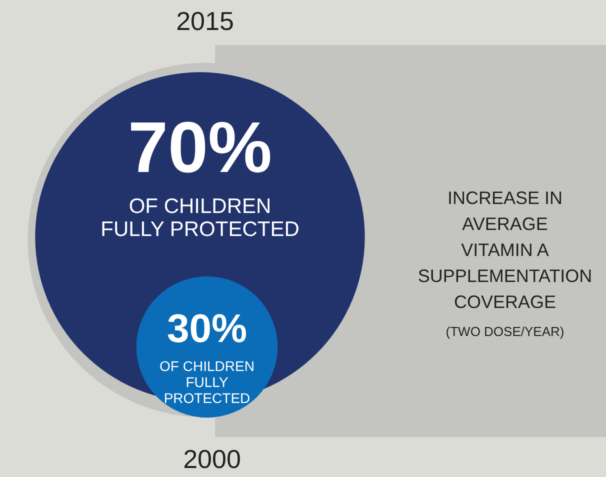 This screenshot has height=477, width=606. What do you see at coordinates (505, 250) in the screenshot?
I see `text: INCREASE IN AVERAGE VITAMIN A SUPPLEMENTATION COVERAGE` at bounding box center [505, 250].